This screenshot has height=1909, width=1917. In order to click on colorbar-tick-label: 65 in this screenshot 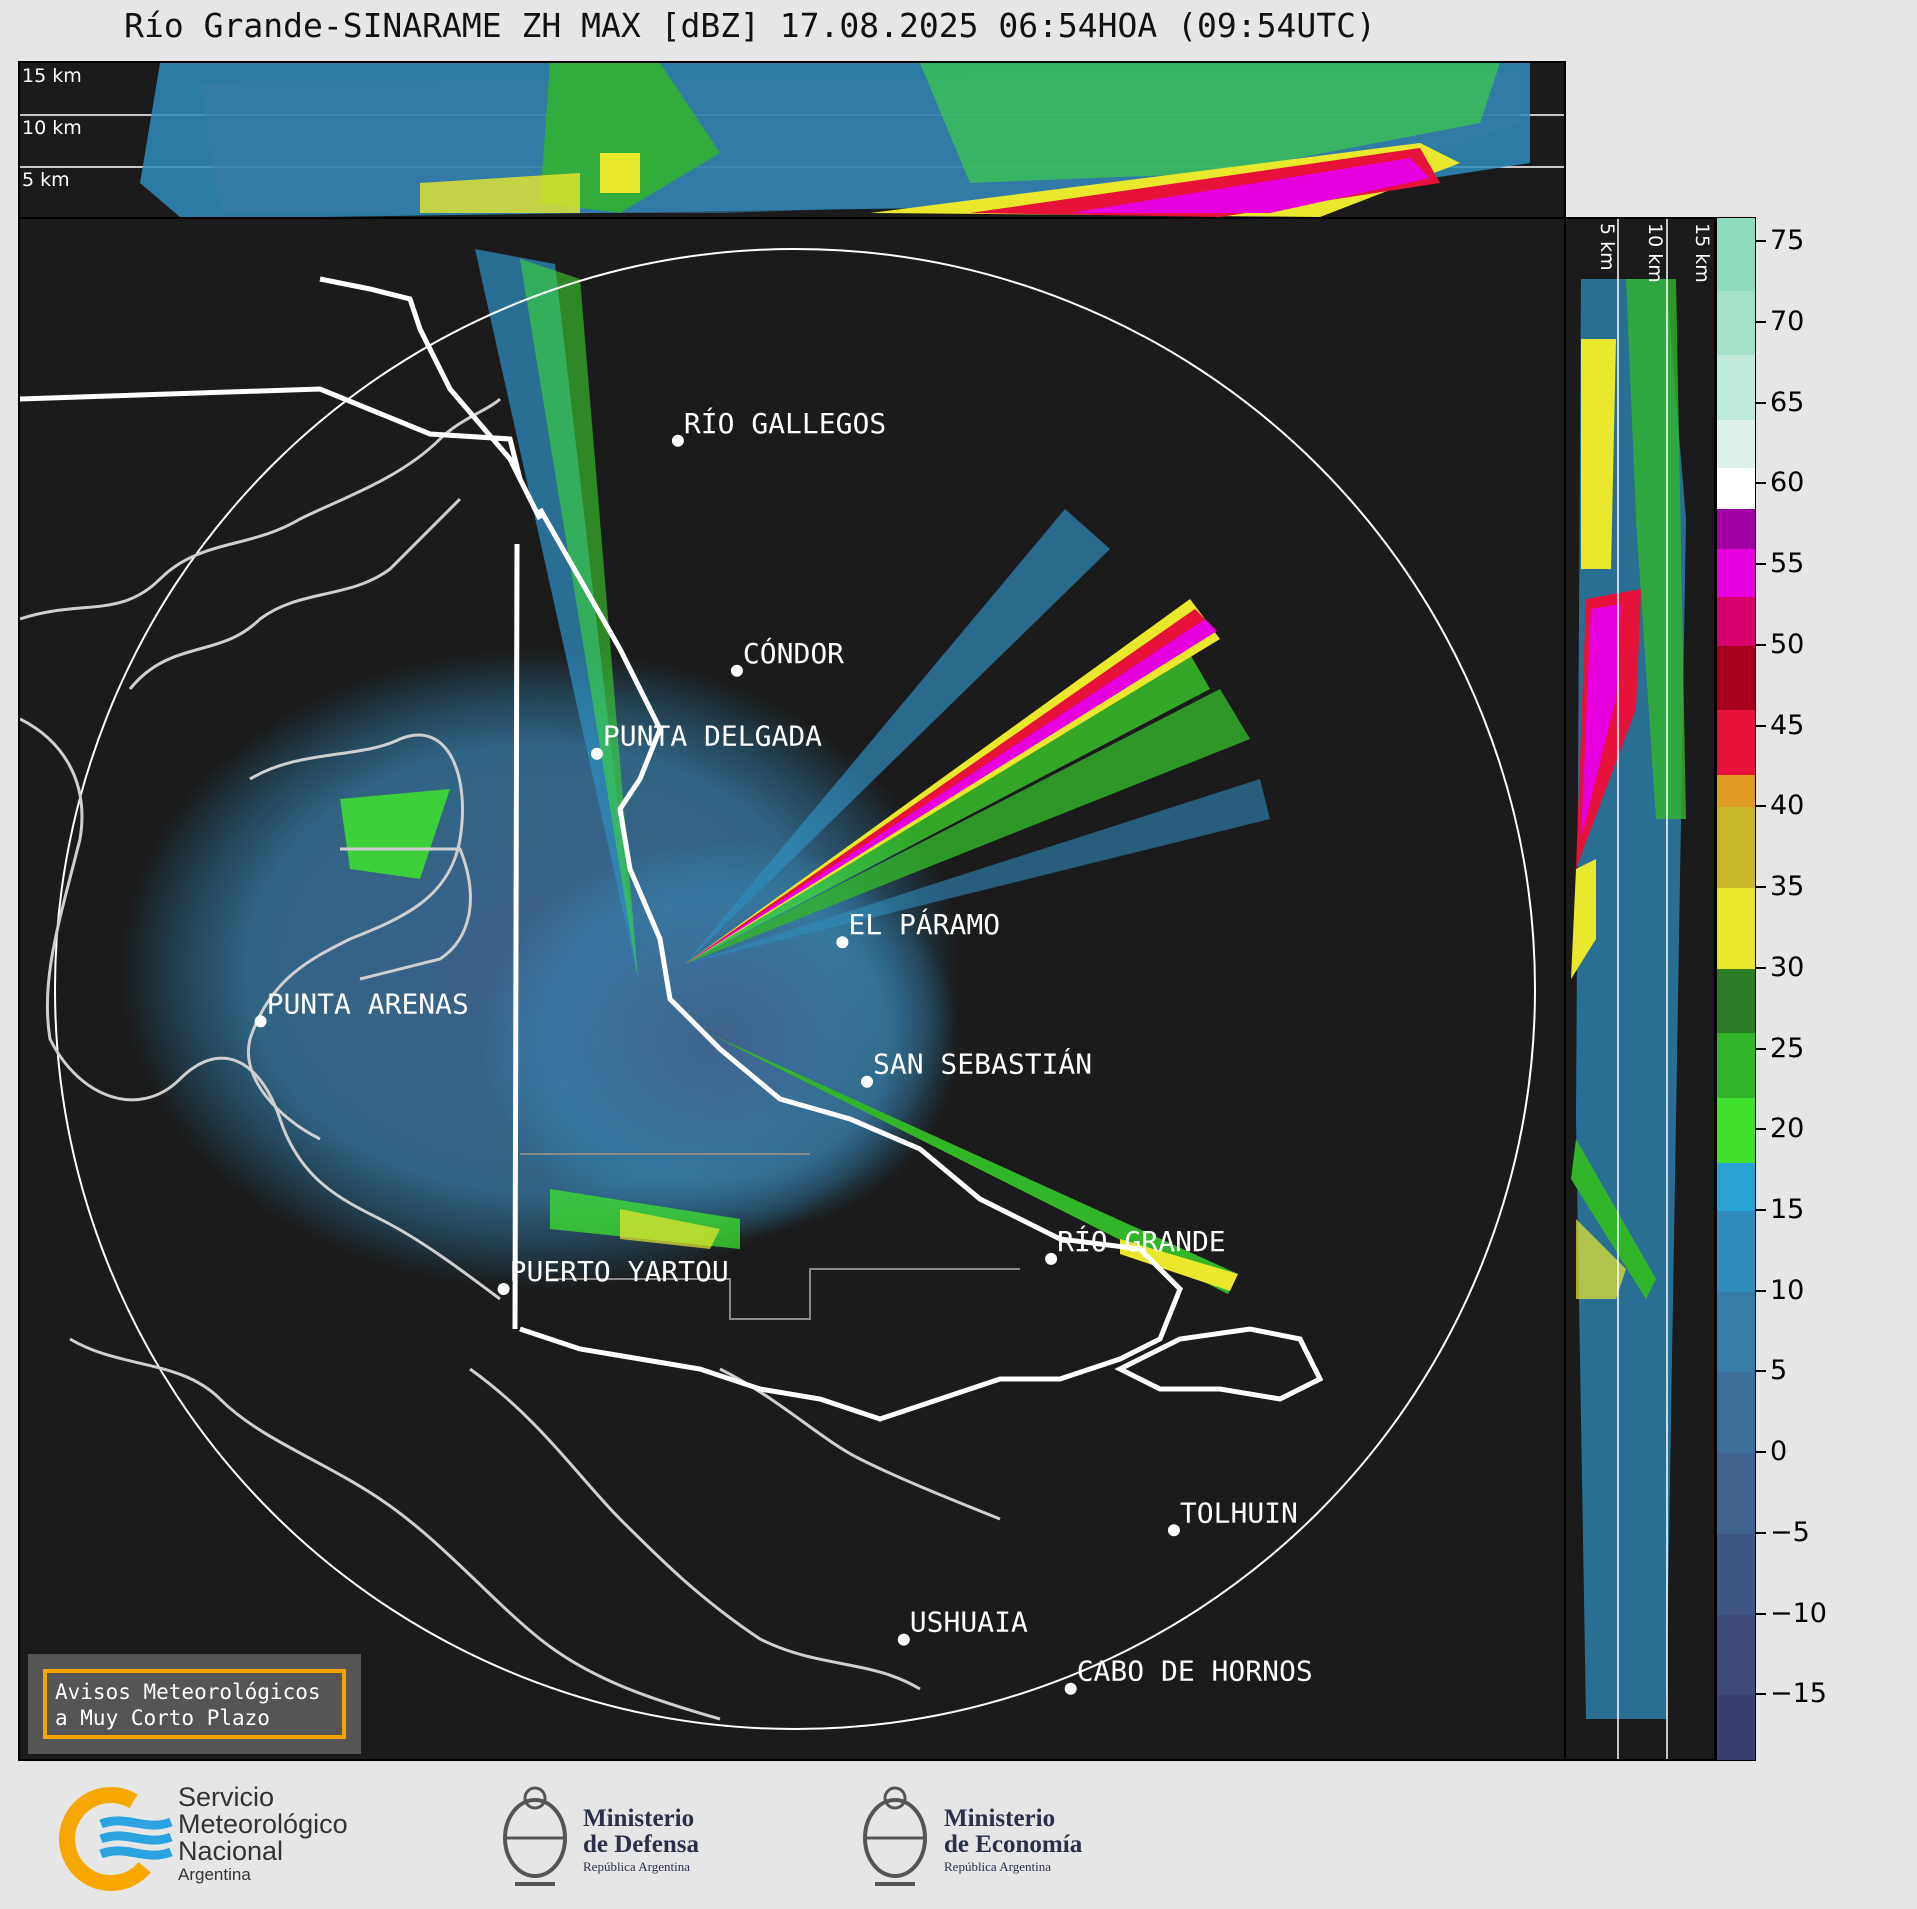, I will do `click(1787, 402)`.